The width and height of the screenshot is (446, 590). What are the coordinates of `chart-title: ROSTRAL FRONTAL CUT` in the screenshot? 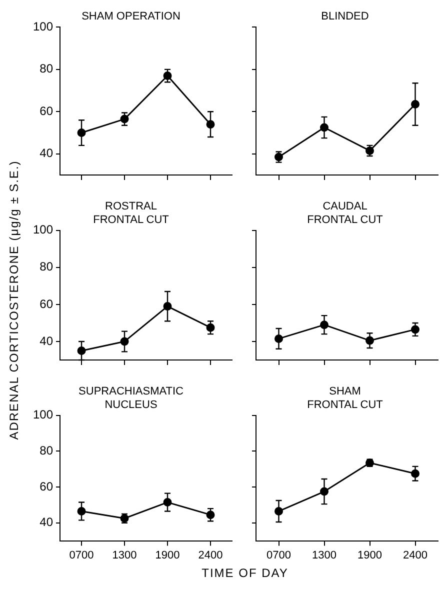 It's located at (131, 213).